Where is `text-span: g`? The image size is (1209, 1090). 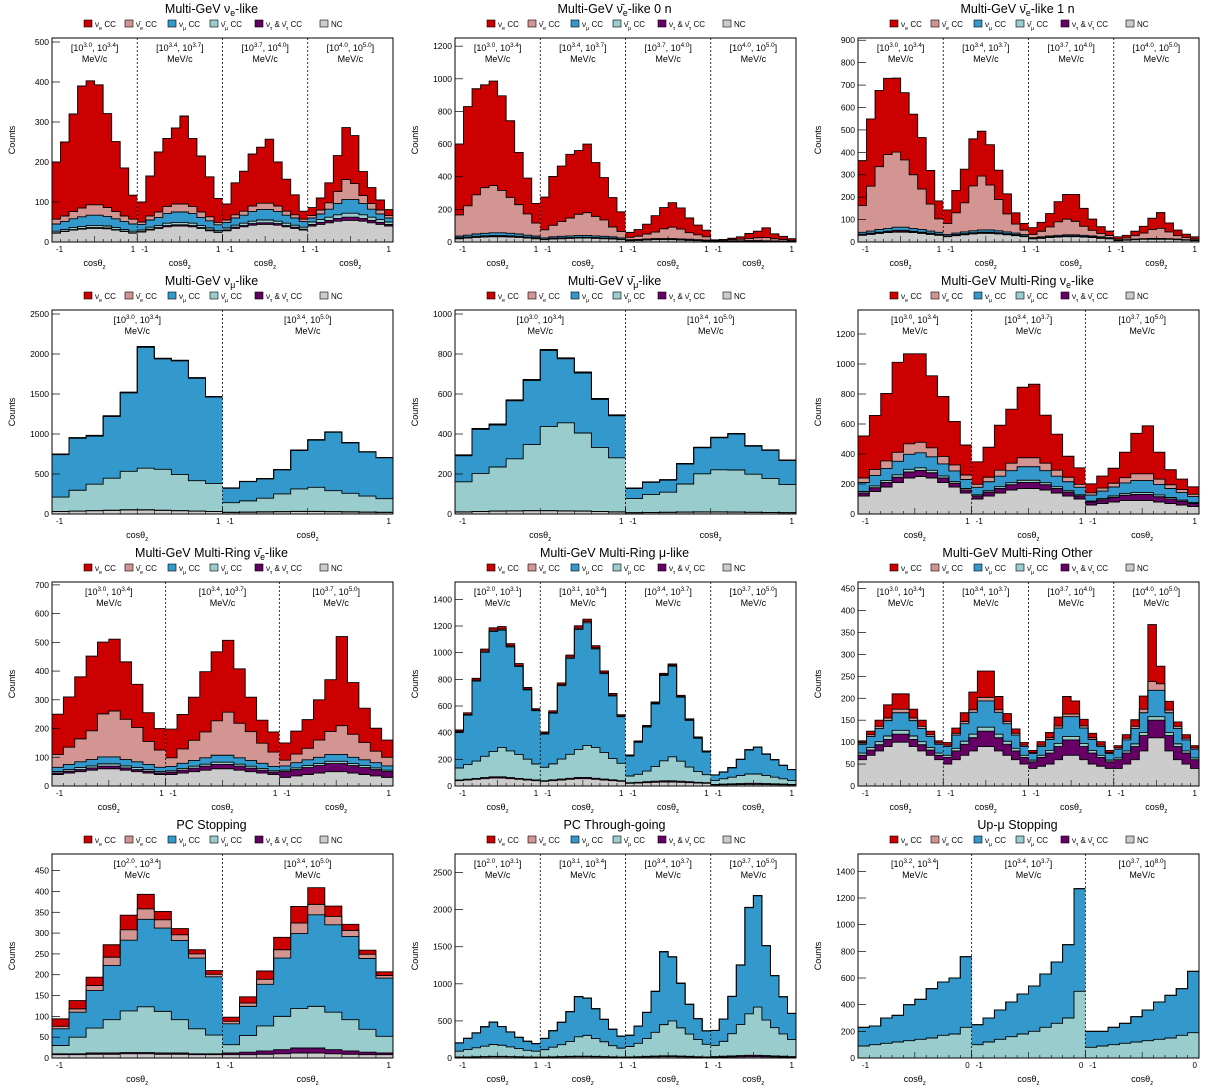
text-span: g is located at coordinates (243, 825).